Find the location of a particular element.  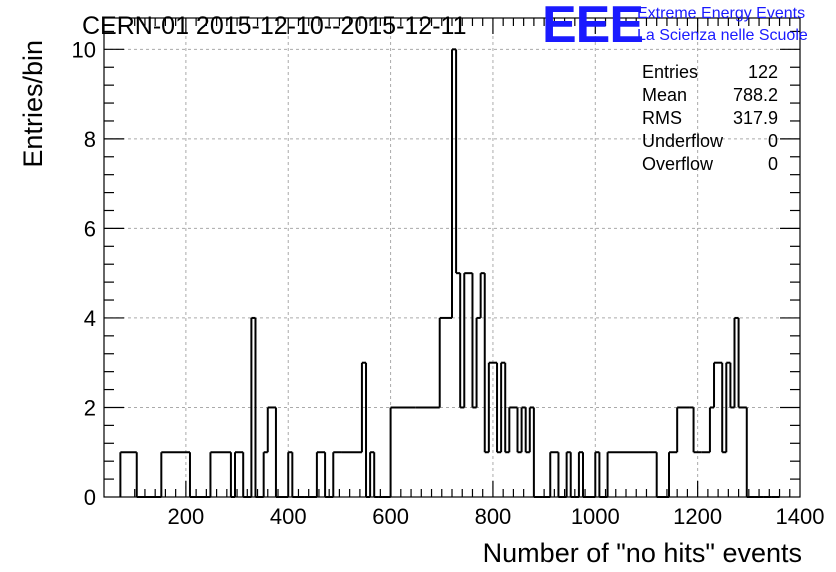

stat-name: Mean is located at coordinates (664, 95).